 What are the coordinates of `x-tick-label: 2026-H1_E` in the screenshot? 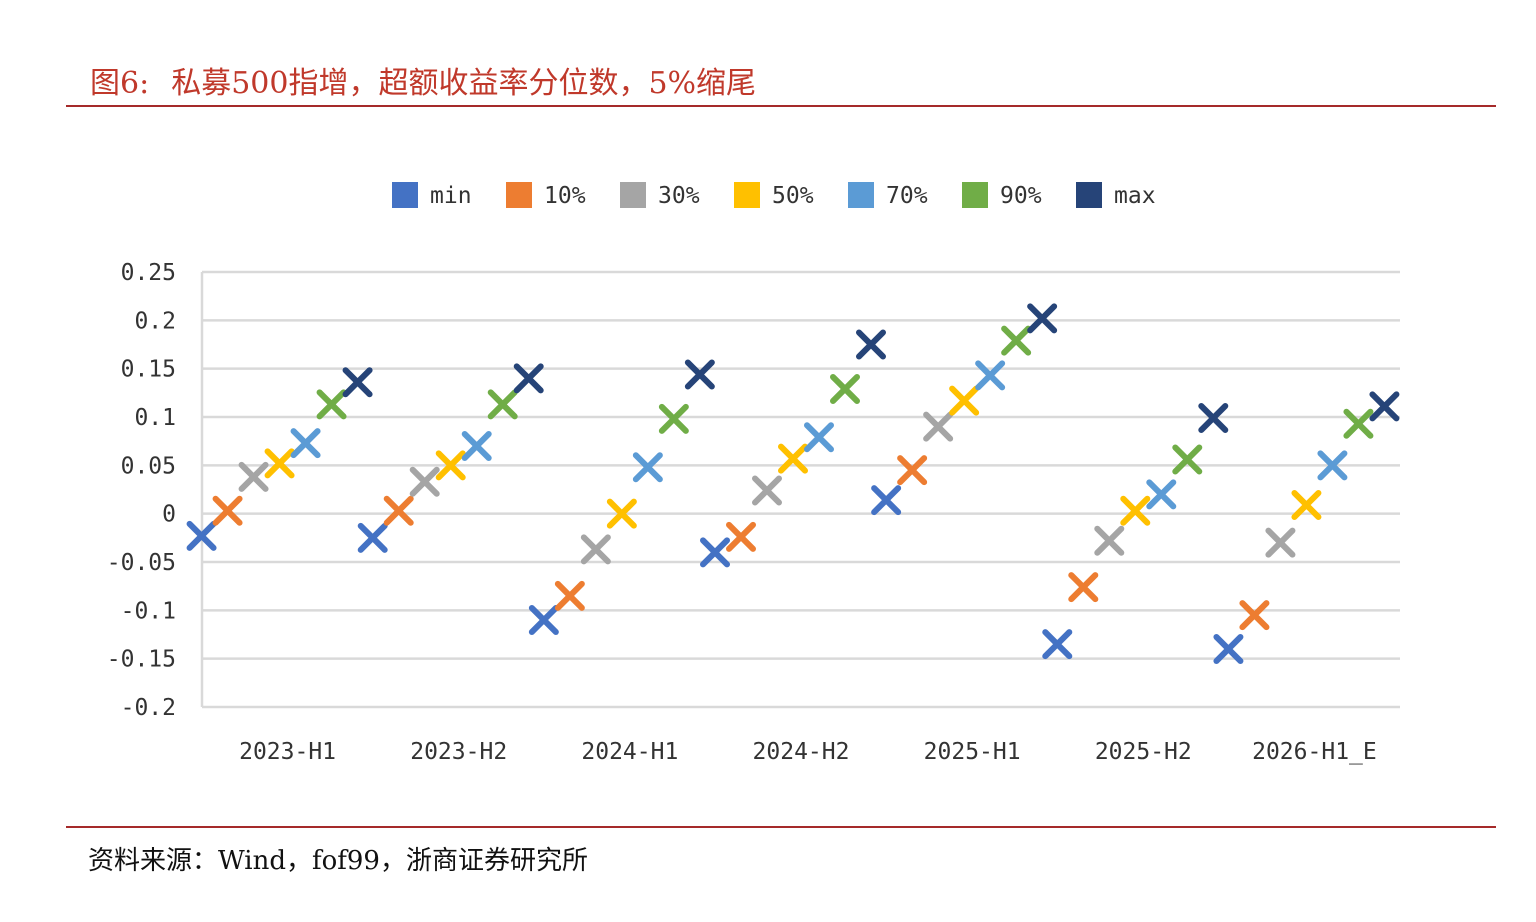 It's located at (1314, 752).